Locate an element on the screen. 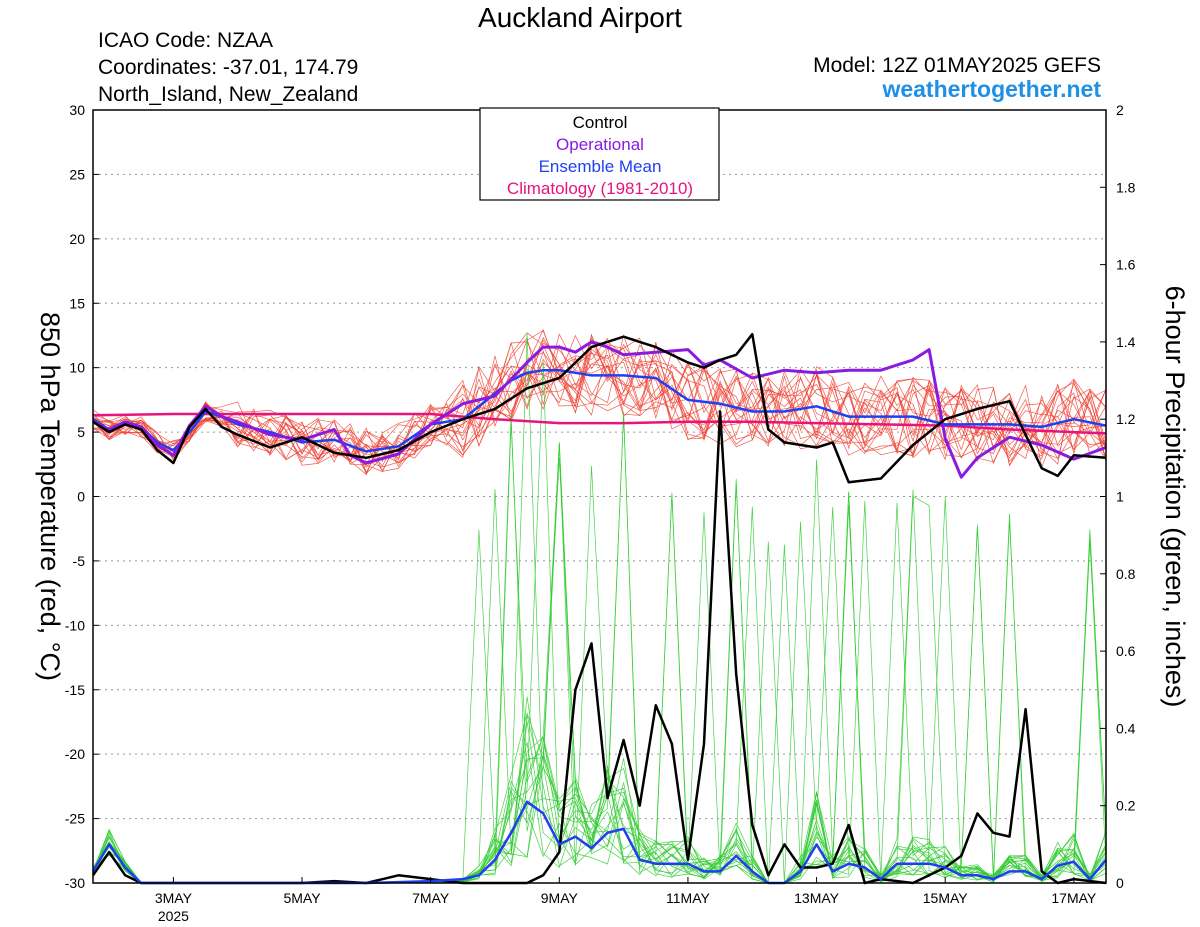  ensemble-mean-line is located at coordinates (599, 410).